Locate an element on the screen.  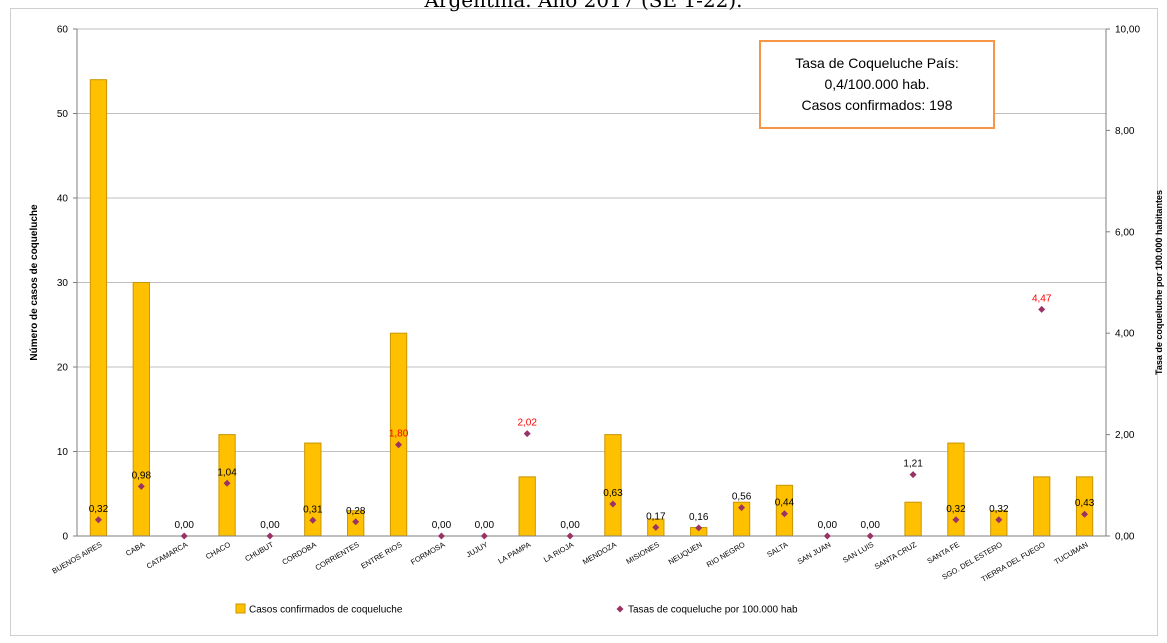
rate-label: 0,56 is located at coordinates (742, 497).